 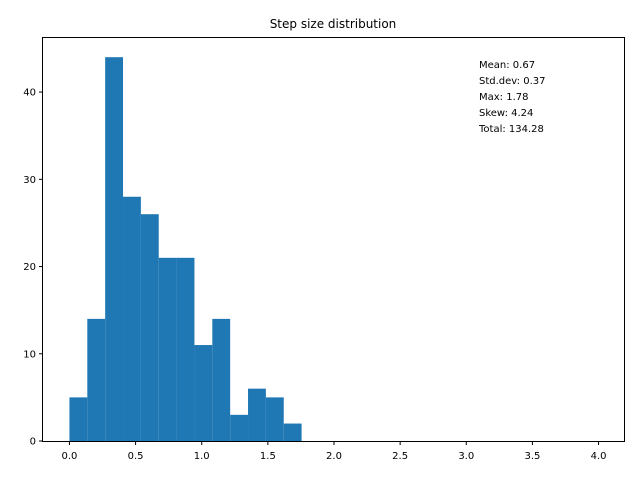 I want to click on x-tick-label: 1.5, so click(x=268, y=456).